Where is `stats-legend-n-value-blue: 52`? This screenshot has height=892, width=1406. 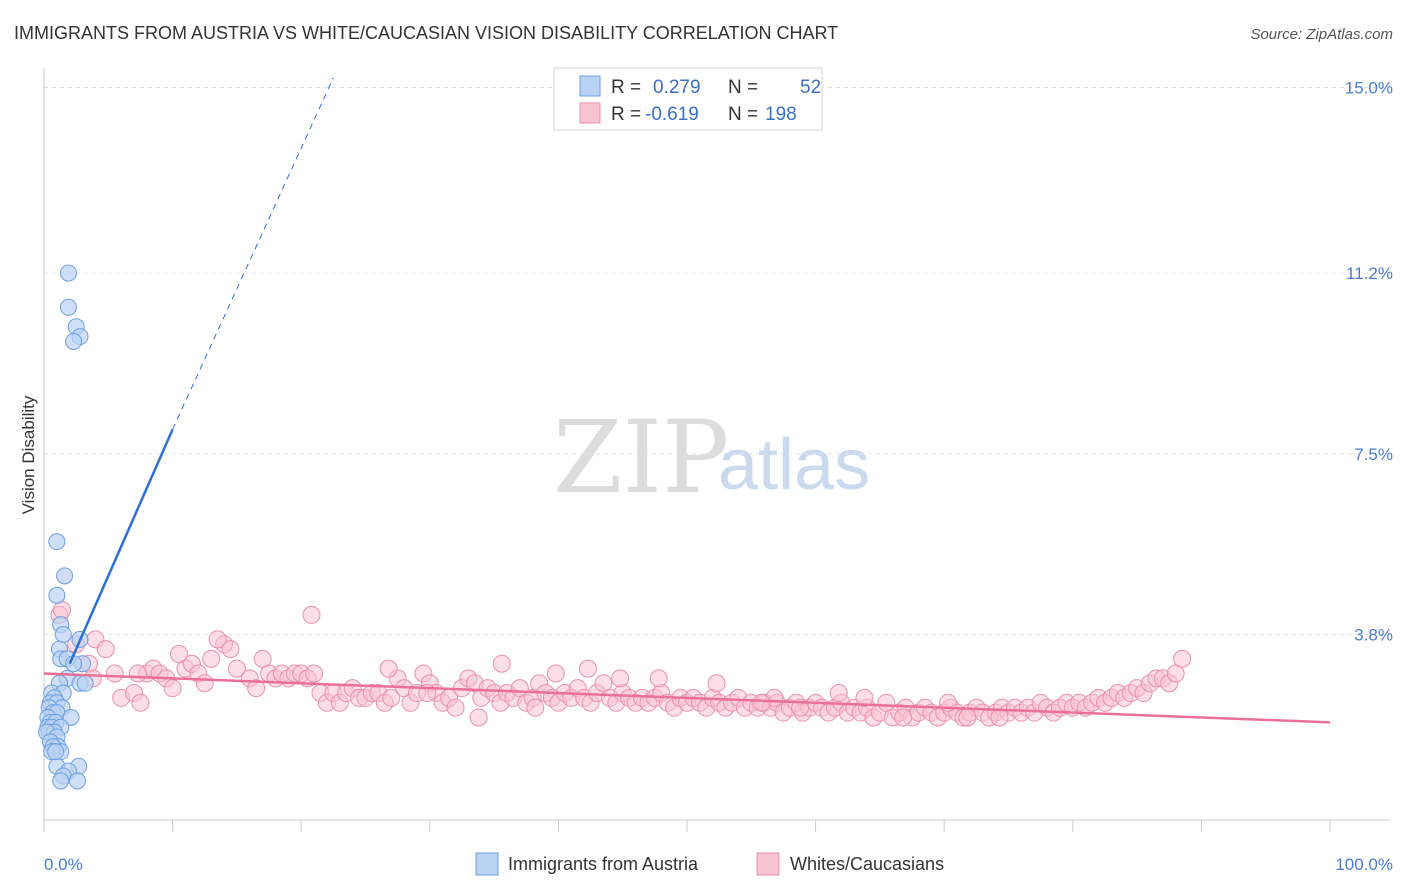 stats-legend-n-value-blue: 52 is located at coordinates (810, 87).